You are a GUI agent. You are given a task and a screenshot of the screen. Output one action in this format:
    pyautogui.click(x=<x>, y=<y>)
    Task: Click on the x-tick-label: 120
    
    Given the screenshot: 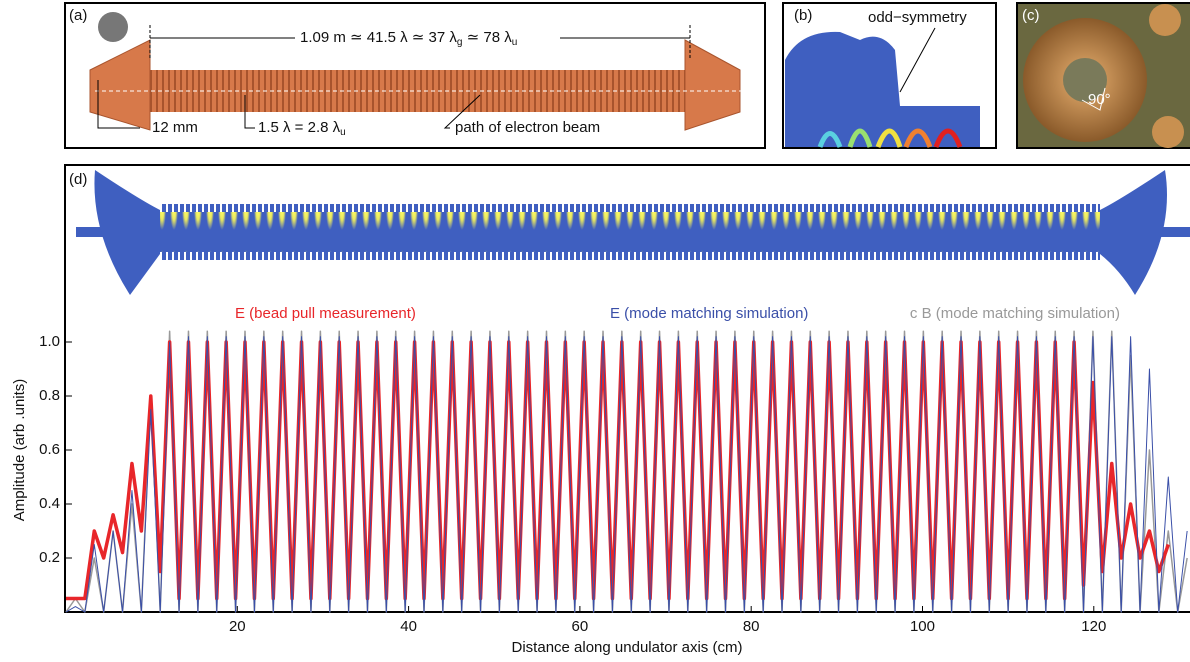 What is the action you would take?
    pyautogui.click(x=1093, y=626)
    